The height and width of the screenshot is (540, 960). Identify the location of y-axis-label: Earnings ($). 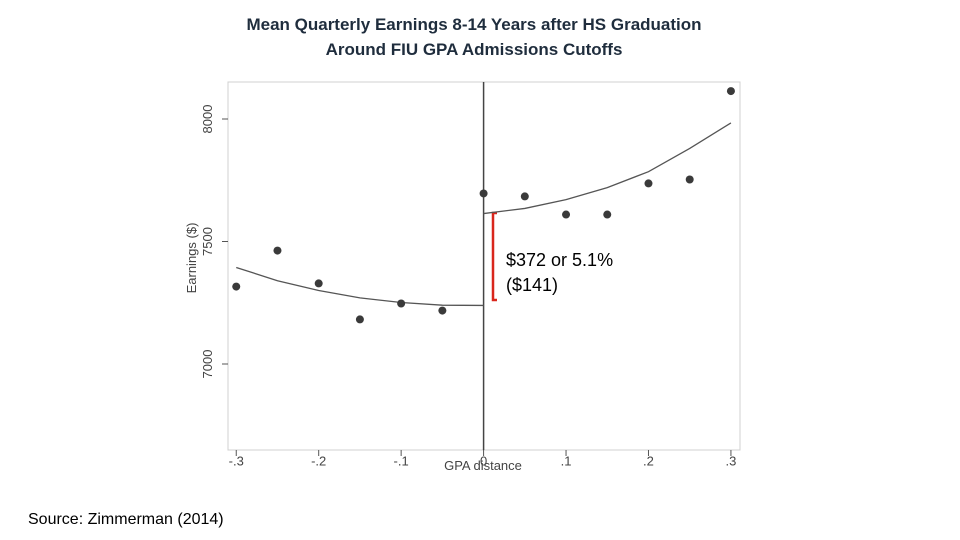
(191, 258).